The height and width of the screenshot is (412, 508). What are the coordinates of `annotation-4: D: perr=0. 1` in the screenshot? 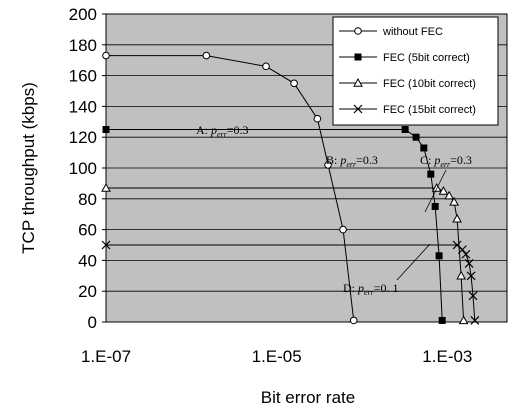 It's located at (371, 289).